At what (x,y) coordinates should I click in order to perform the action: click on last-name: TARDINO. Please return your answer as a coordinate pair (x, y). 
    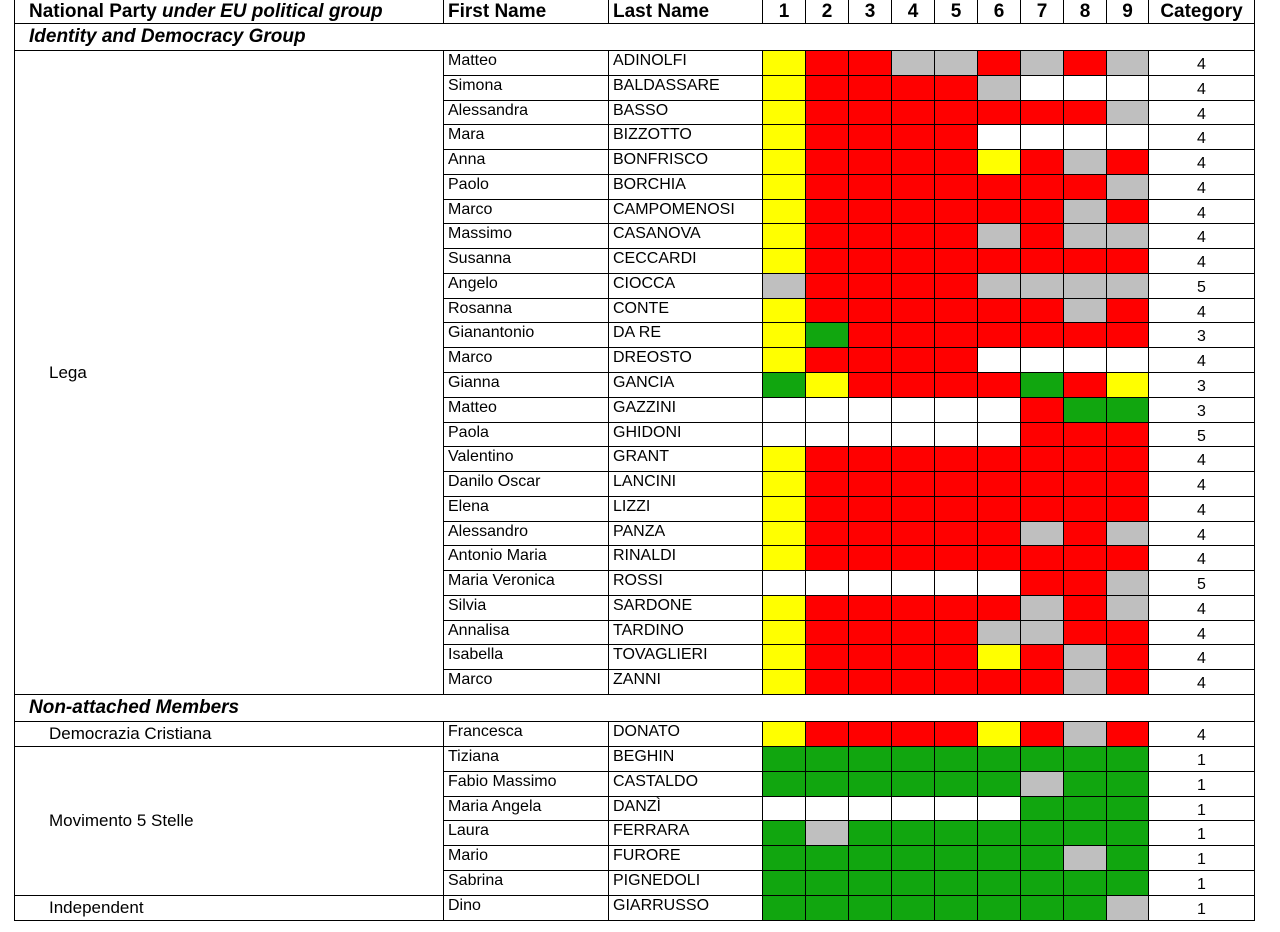
    Looking at the image, I should click on (686, 633).